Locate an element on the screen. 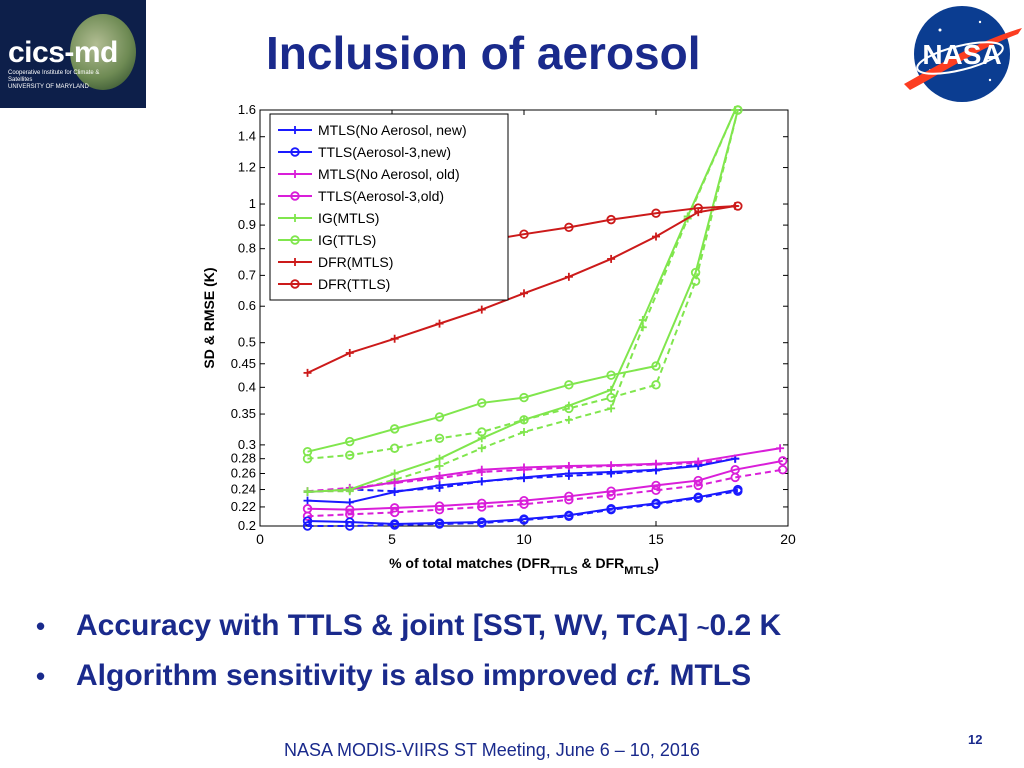 This screenshot has width=1024, height=768. nasa-logo: NASA is located at coordinates (963, 54).